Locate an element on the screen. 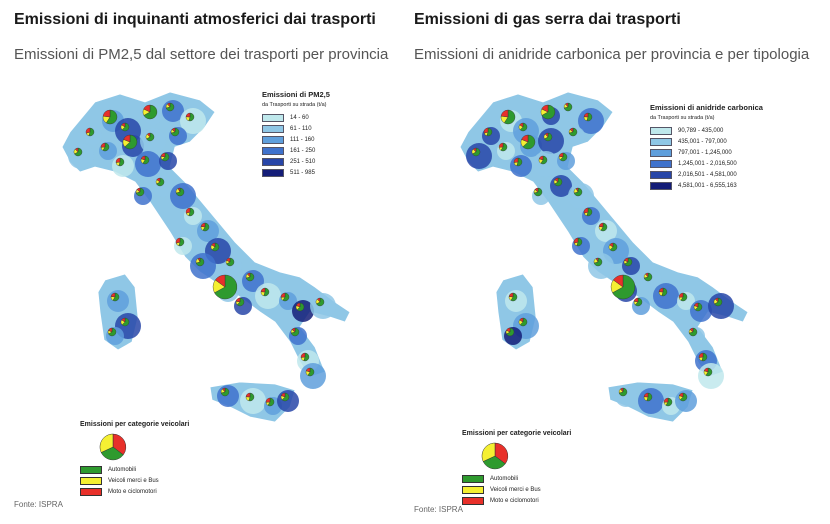 Image resolution: width=830 pixels, height=524 pixels. legend-class-row: 2,016,501 - 4,581,000 is located at coordinates (706, 174).